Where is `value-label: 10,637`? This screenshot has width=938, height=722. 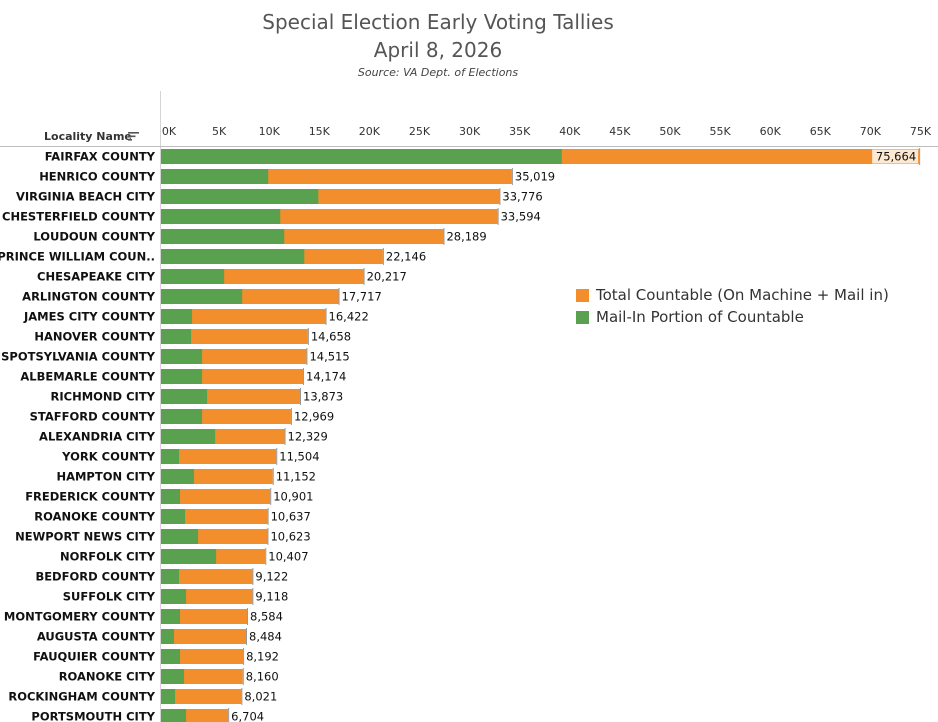
value-label: 10,637 is located at coordinates (291, 517).